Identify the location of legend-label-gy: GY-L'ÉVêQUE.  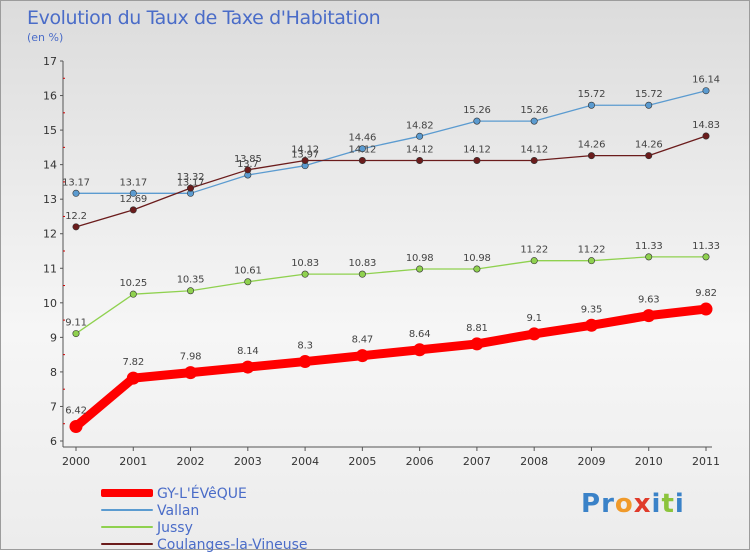
(202, 494).